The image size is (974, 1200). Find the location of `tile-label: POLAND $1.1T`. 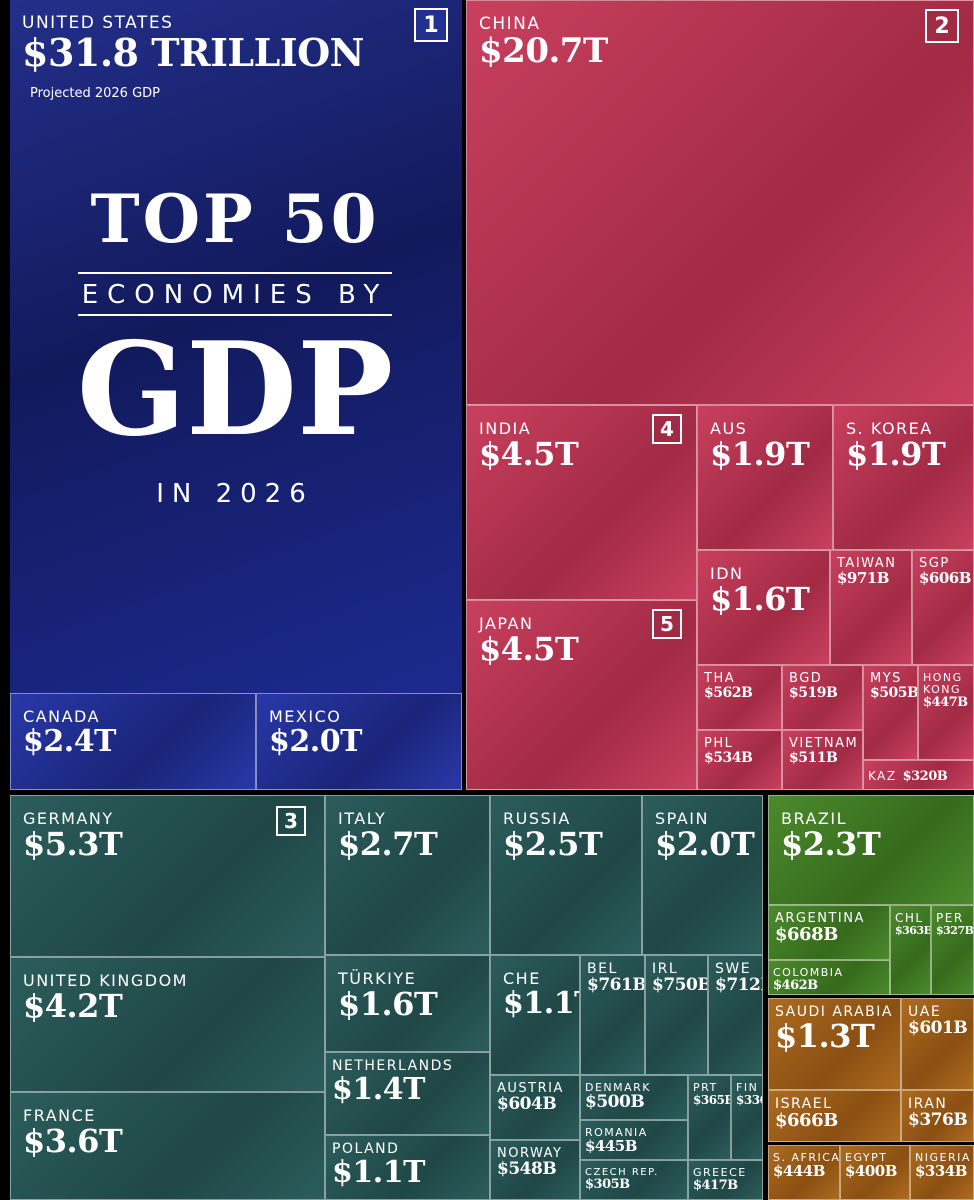

tile-label: POLAND $1.1T is located at coordinates (378, 1166).